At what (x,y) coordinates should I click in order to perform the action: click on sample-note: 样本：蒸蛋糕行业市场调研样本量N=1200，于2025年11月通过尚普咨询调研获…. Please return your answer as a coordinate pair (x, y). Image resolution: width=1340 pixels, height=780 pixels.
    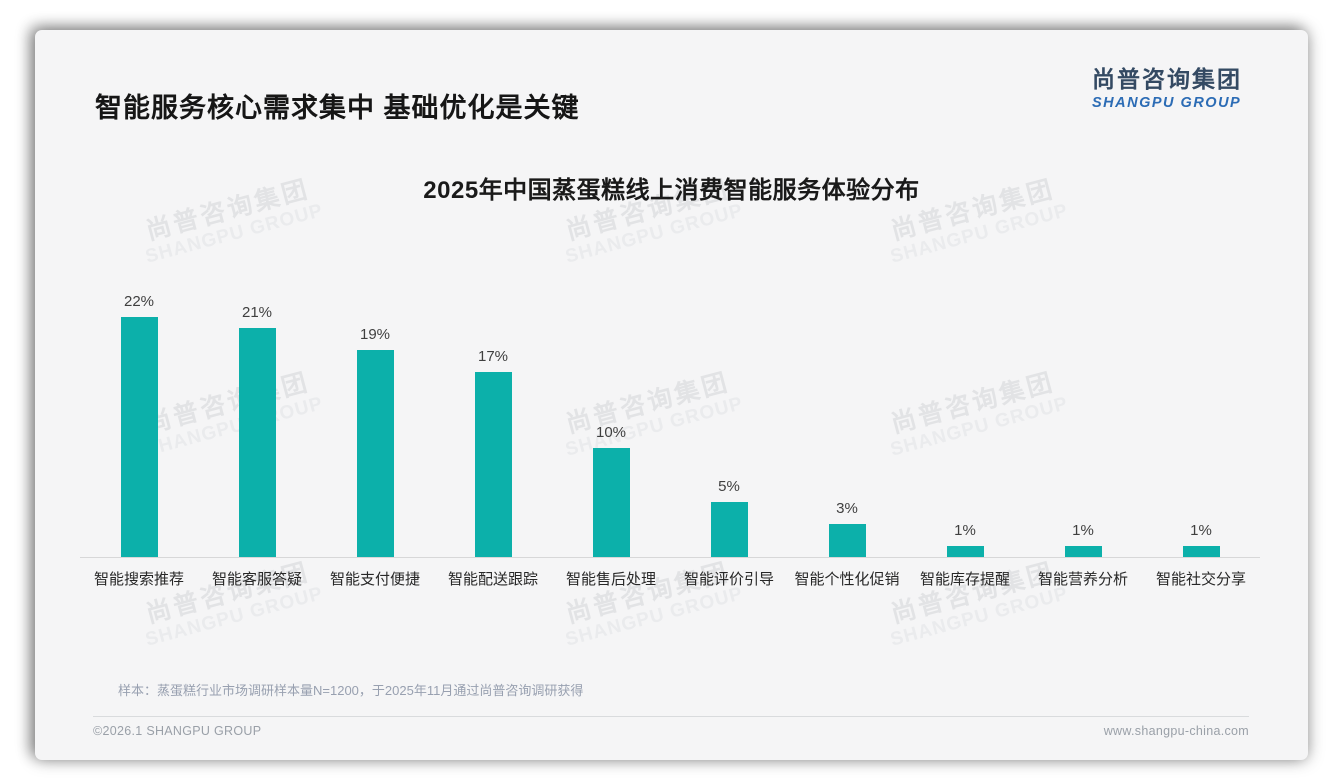
    Looking at the image, I should click on (351, 690).